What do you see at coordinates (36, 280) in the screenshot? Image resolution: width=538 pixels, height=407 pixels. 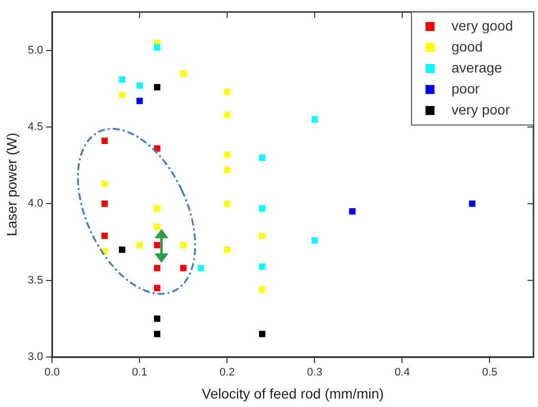 I see `y-tick-label: 3.5` at bounding box center [36, 280].